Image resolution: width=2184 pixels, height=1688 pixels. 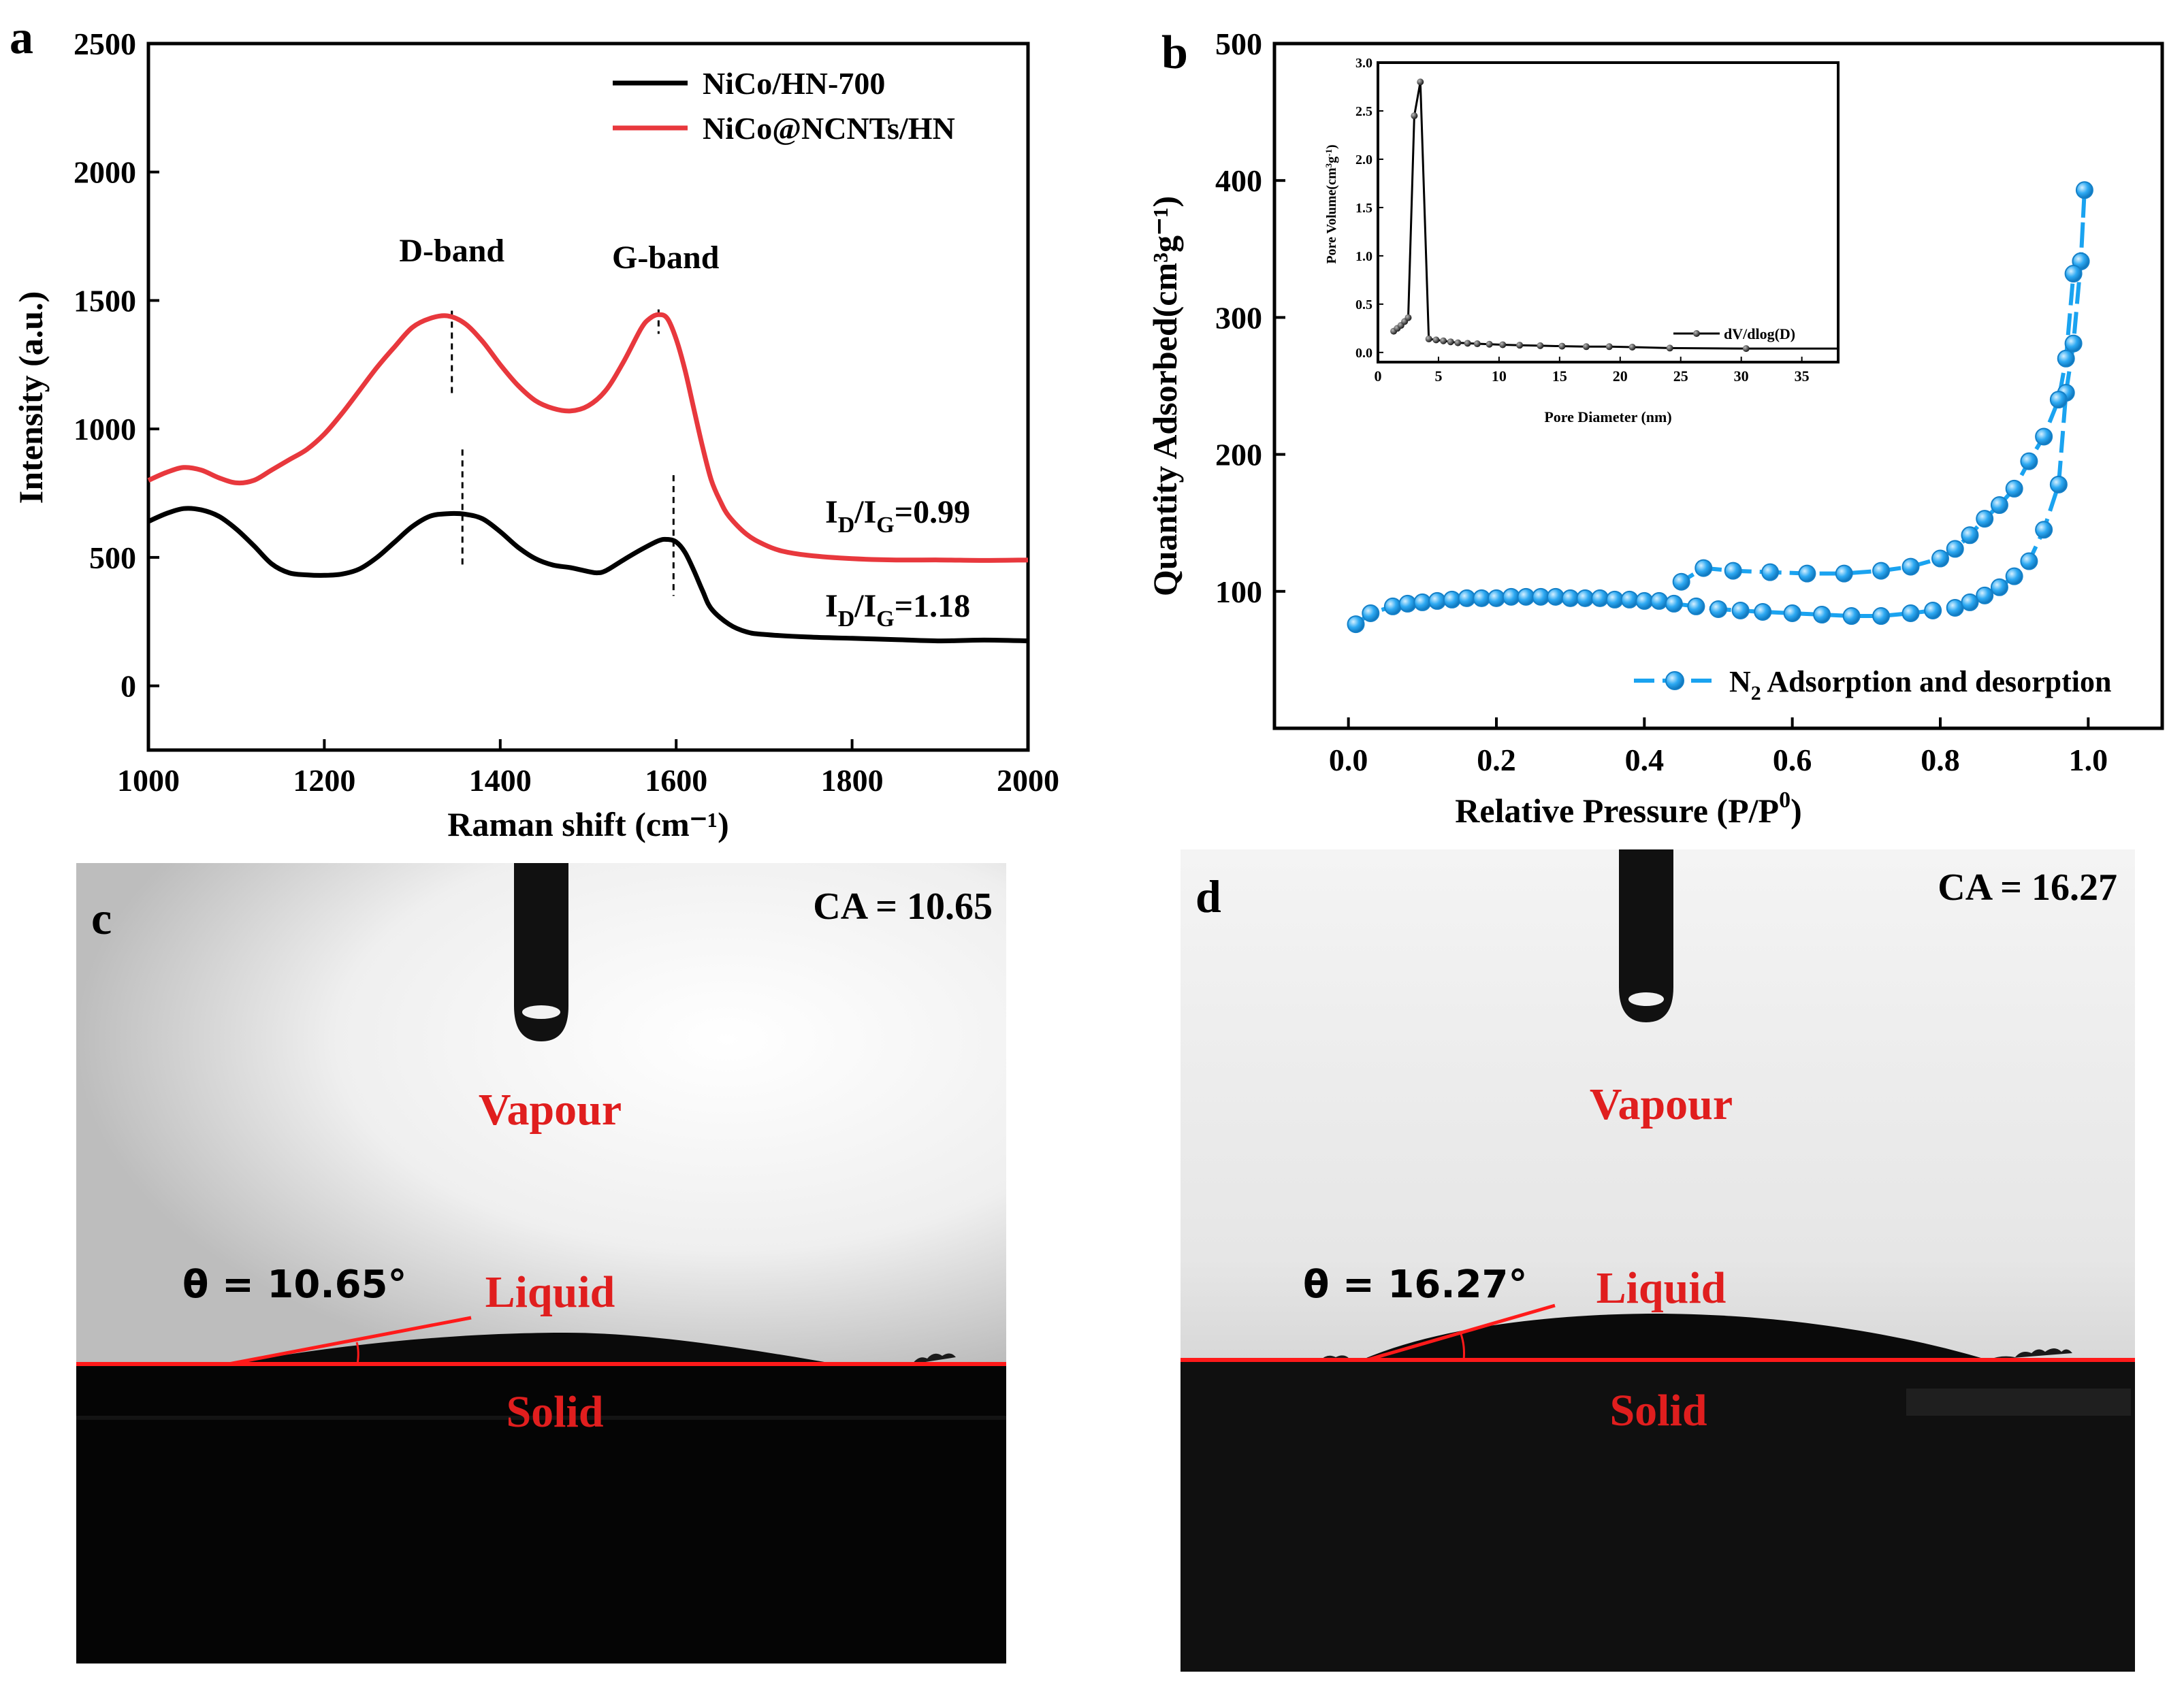 I want to click on raman-y-tick-label-1500: 1500, so click(x=105, y=300).